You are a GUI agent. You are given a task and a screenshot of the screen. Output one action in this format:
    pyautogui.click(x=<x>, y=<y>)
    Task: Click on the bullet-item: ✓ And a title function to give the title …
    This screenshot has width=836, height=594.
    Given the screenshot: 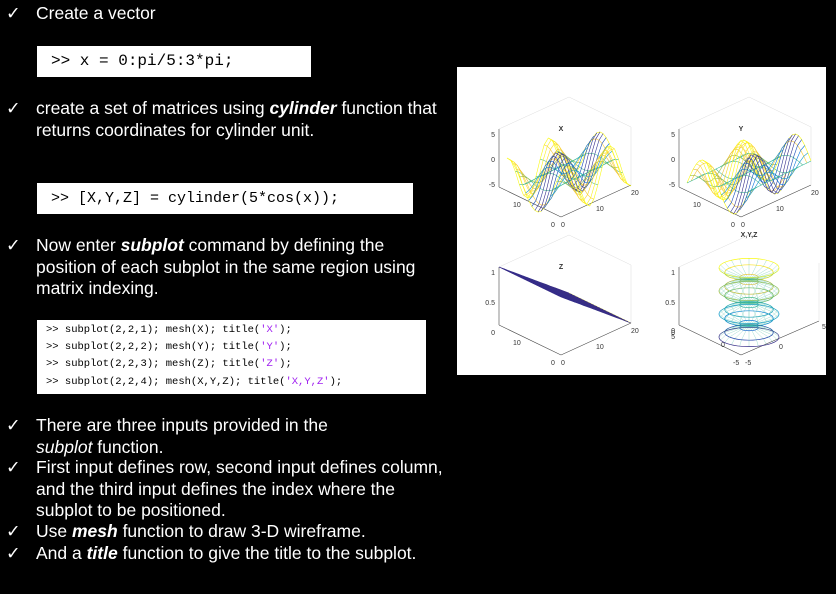 What is the action you would take?
    pyautogui.click(x=213, y=554)
    